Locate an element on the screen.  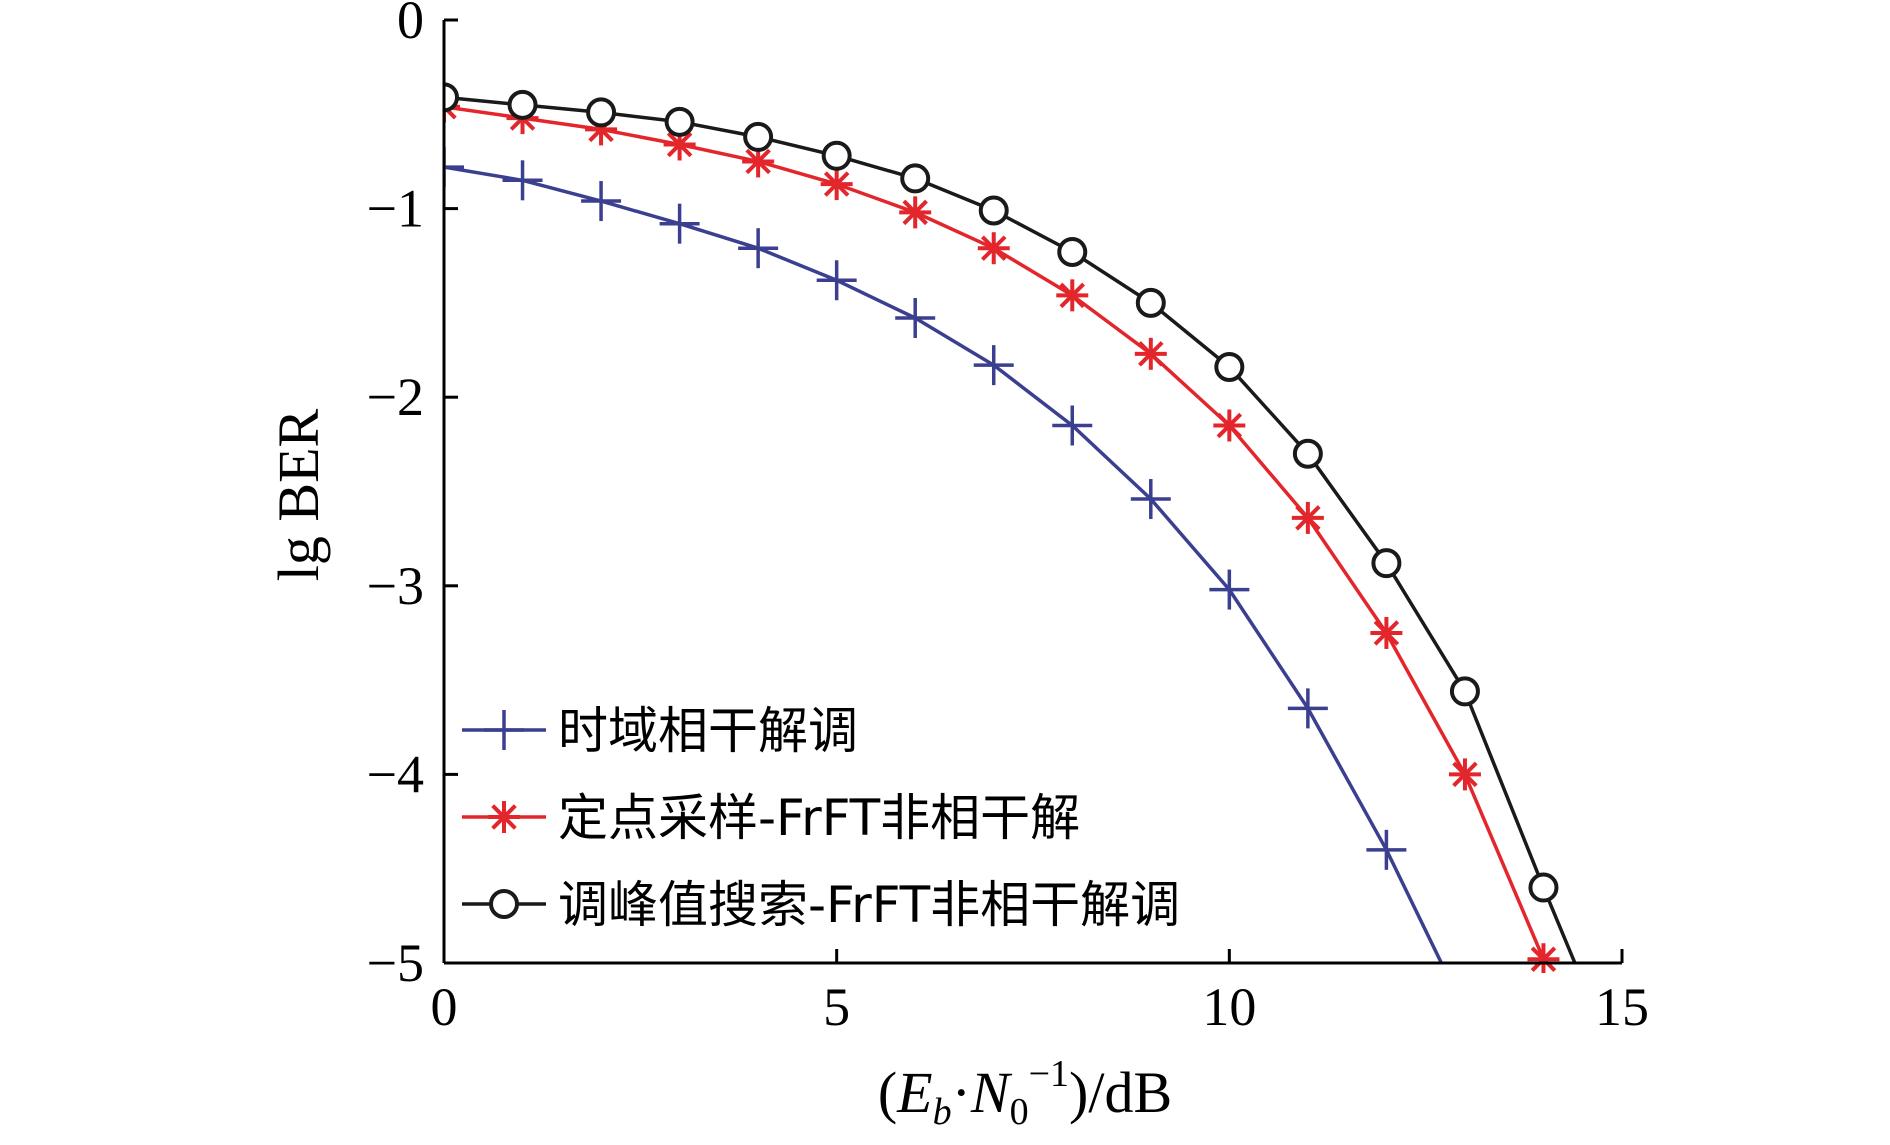
y-axis-label: lg BER is located at coordinates (298, 494).